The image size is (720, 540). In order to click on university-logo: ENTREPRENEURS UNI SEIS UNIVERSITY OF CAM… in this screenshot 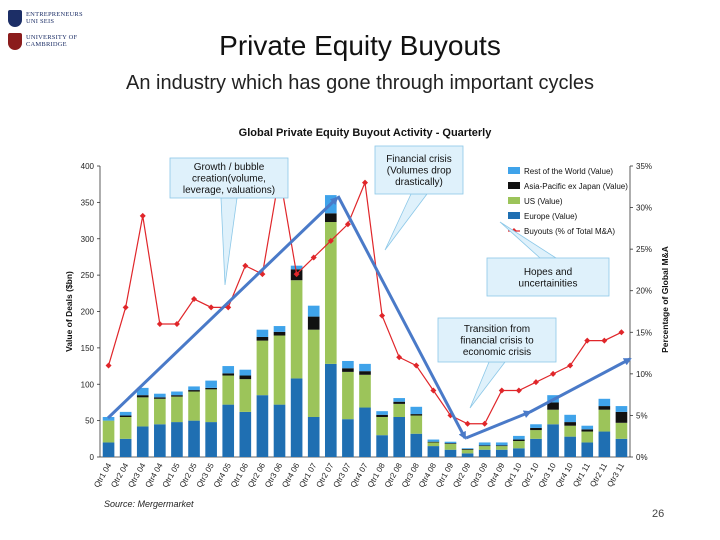, I will do `click(63, 30)`.